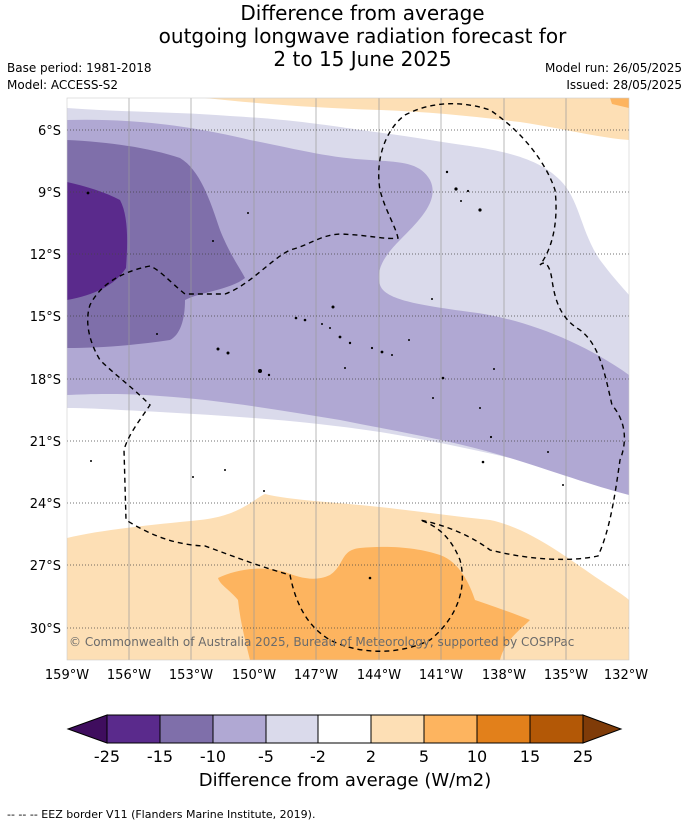 This screenshot has height=827, width=690. I want to click on lat-label-6s: 6°S, so click(49, 131).